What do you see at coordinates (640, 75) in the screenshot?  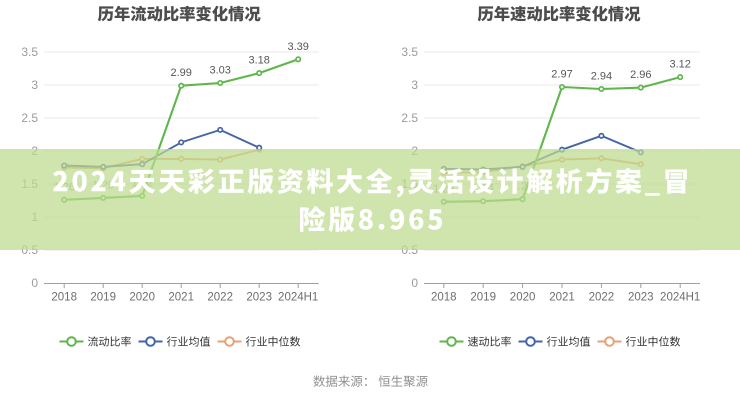 I see `svg-text: 2.96` at bounding box center [640, 75].